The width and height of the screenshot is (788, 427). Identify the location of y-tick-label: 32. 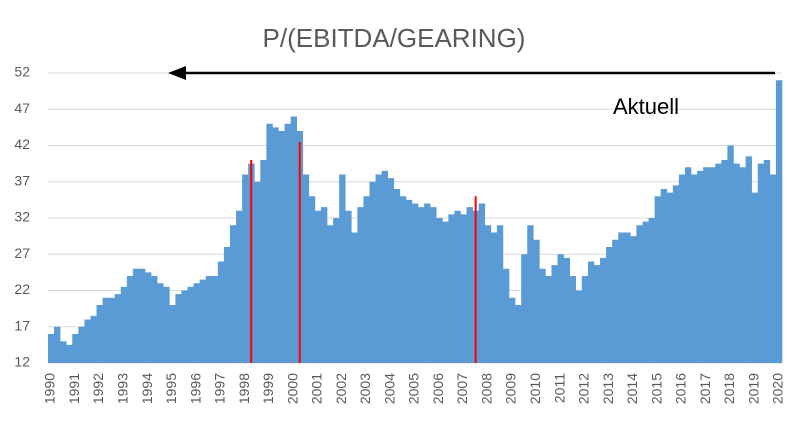
(22, 217).